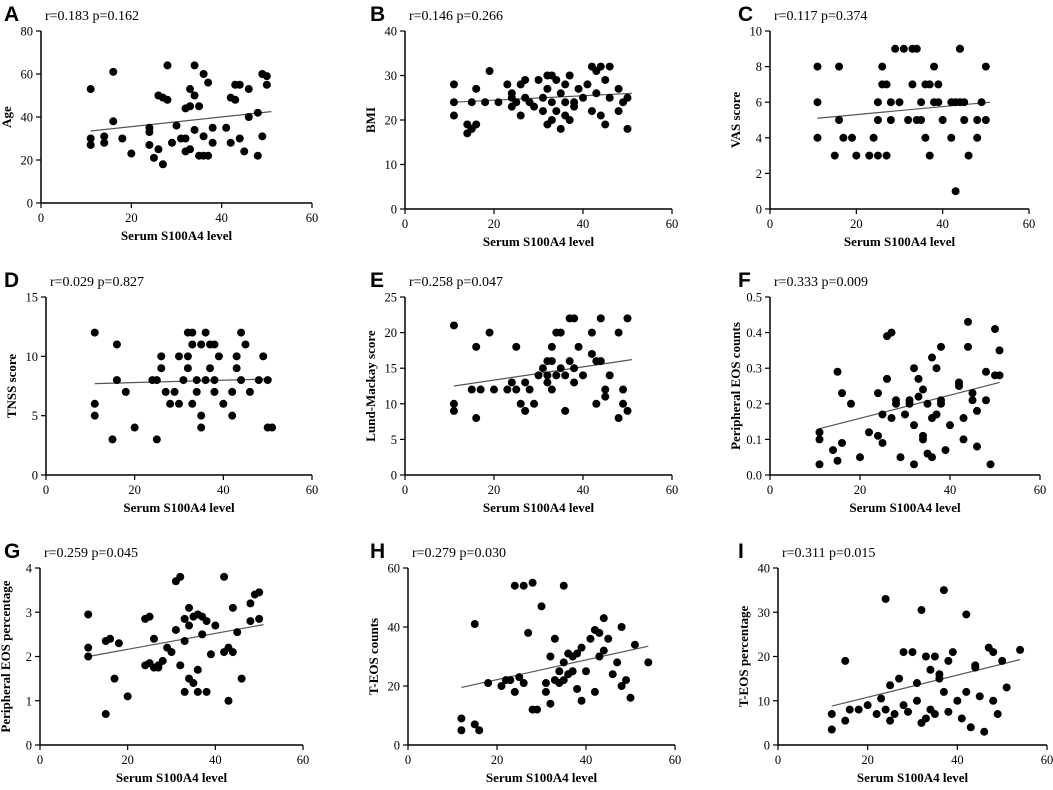 The image size is (1053, 790). I want to click on y-tick-label: 30, so click(764, 613).